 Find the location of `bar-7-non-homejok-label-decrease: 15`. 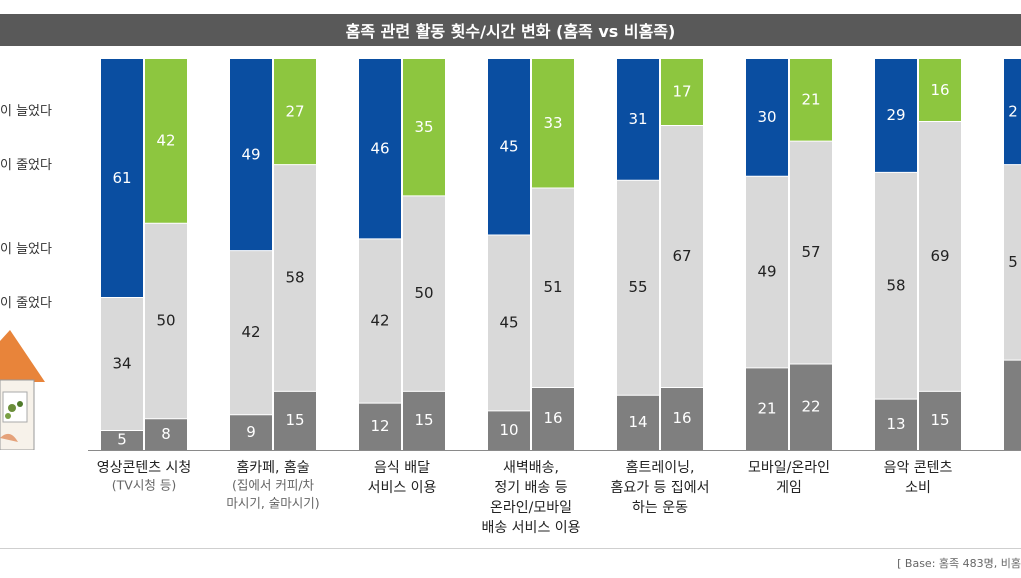

bar-7-non-homejok-label-decrease: 15 is located at coordinates (939, 420).